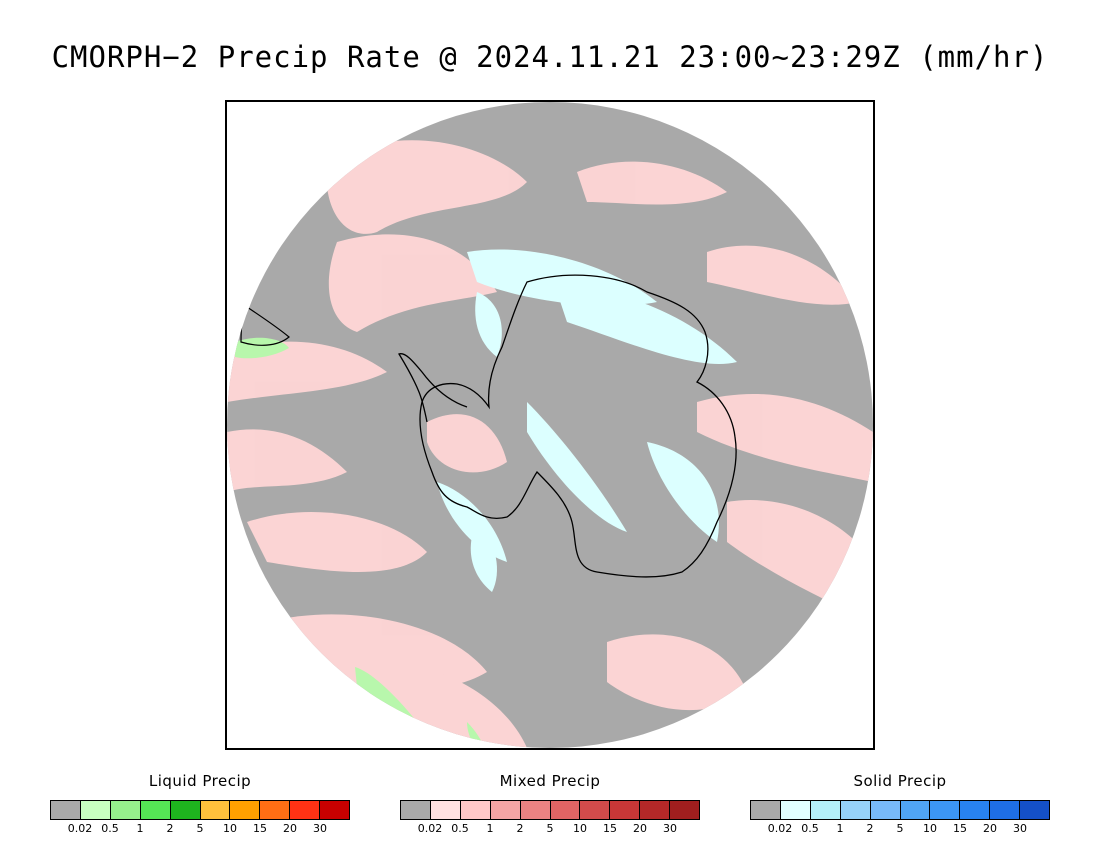 Image resolution: width=1100 pixels, height=850 pixels. I want to click on legend-liquid: Liquid Precip 0.02 0.5 1 2 5 10 15 20 30, so click(200, 807).